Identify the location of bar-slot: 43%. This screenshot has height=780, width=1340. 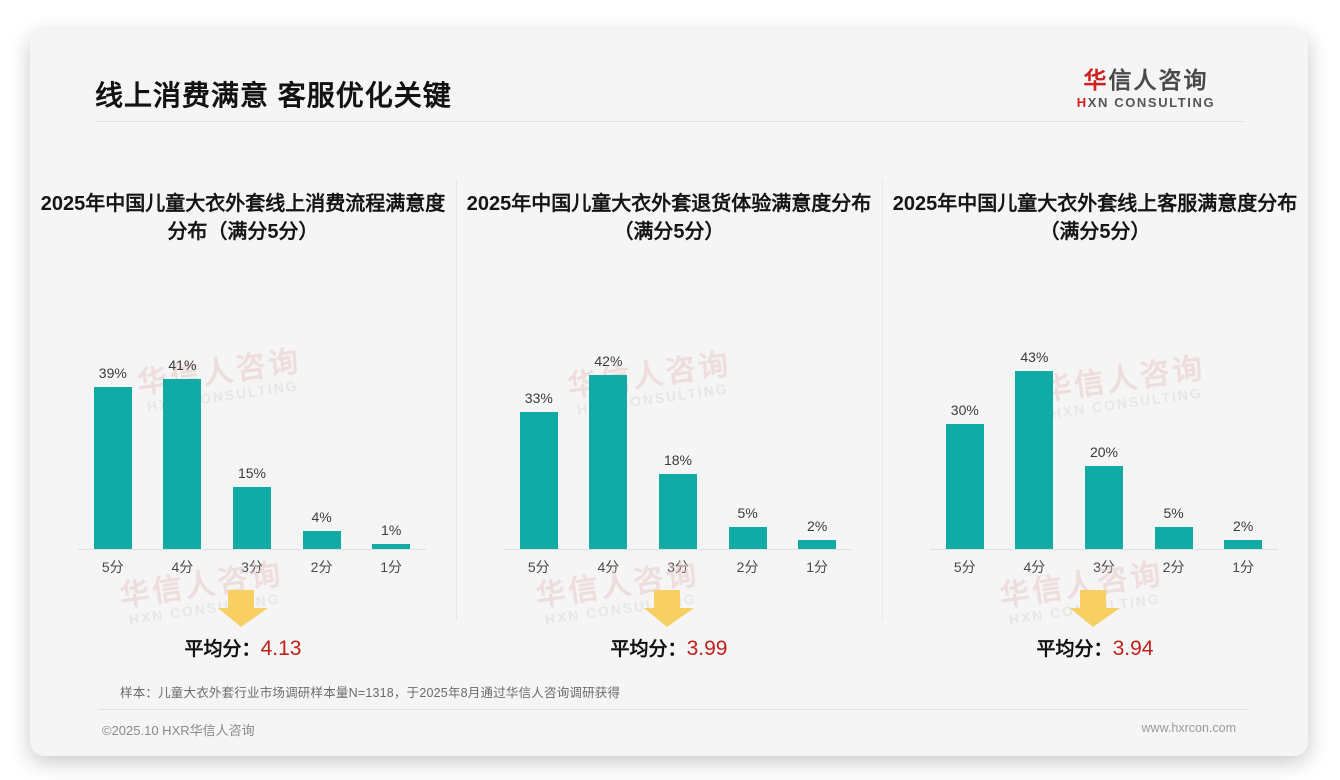
(1034, 419).